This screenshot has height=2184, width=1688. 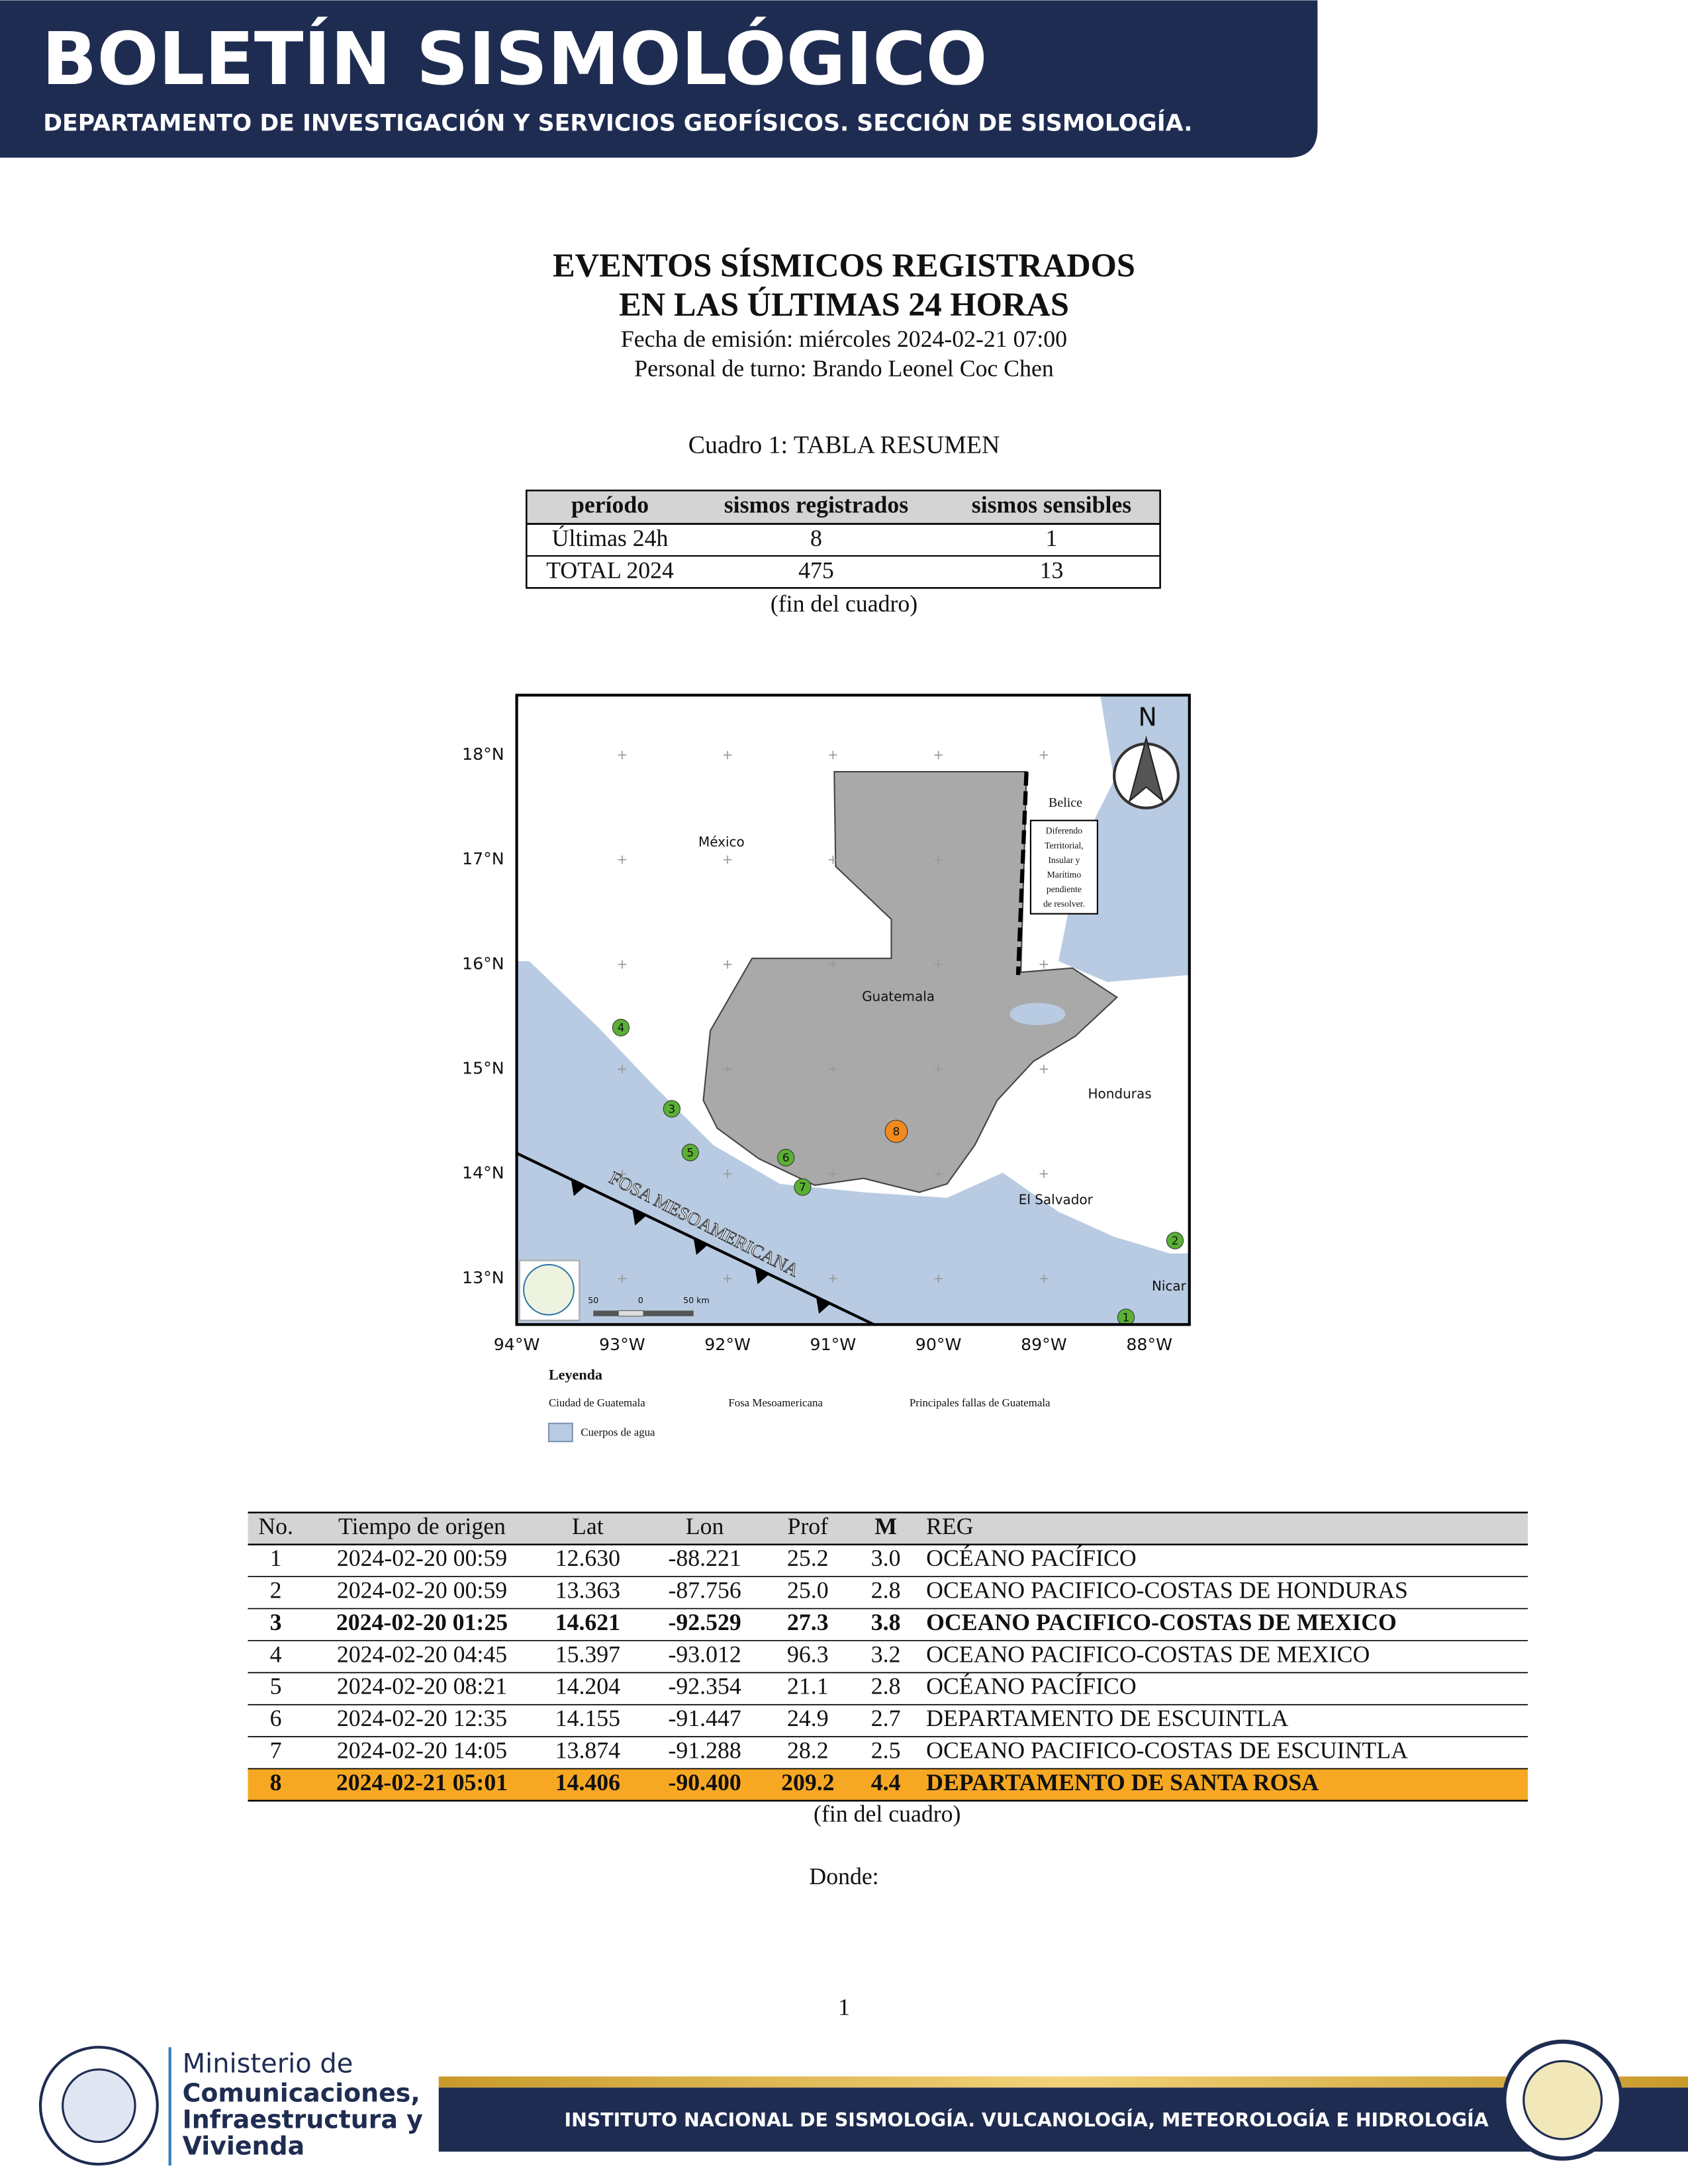 I want to click on table-header, so click(x=888, y=1528).